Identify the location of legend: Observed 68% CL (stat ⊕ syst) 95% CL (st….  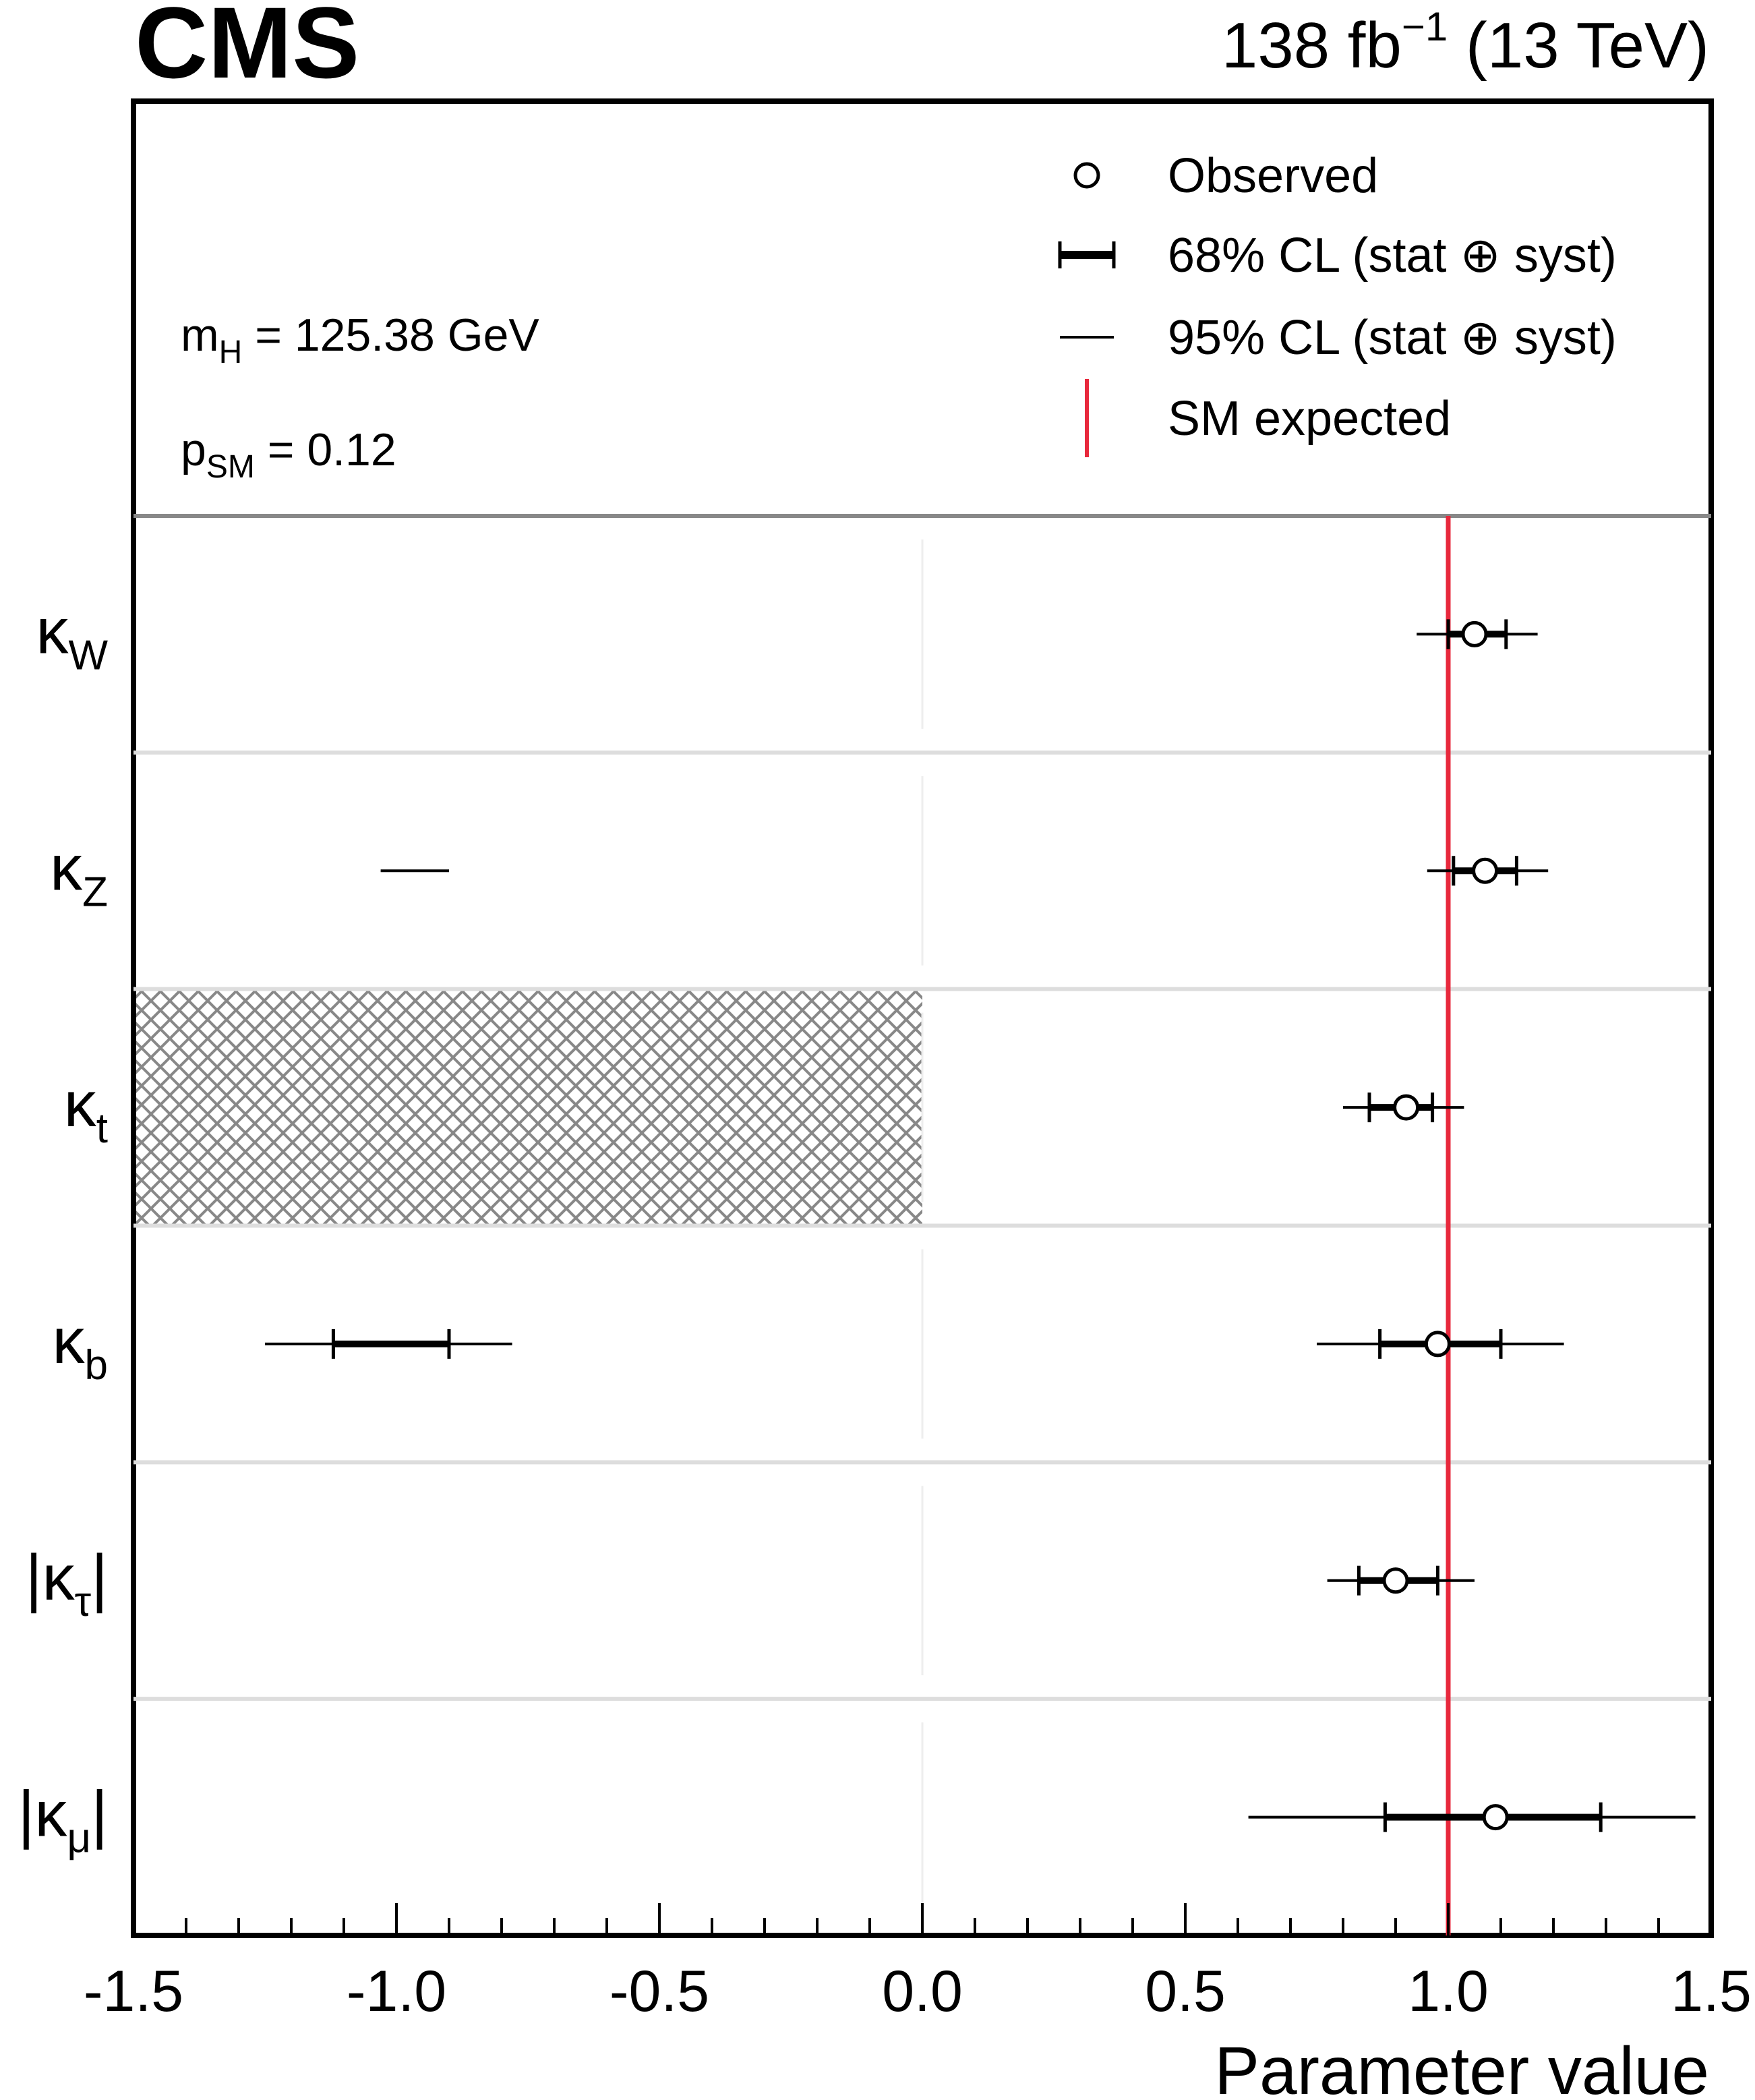
(1337, 303).